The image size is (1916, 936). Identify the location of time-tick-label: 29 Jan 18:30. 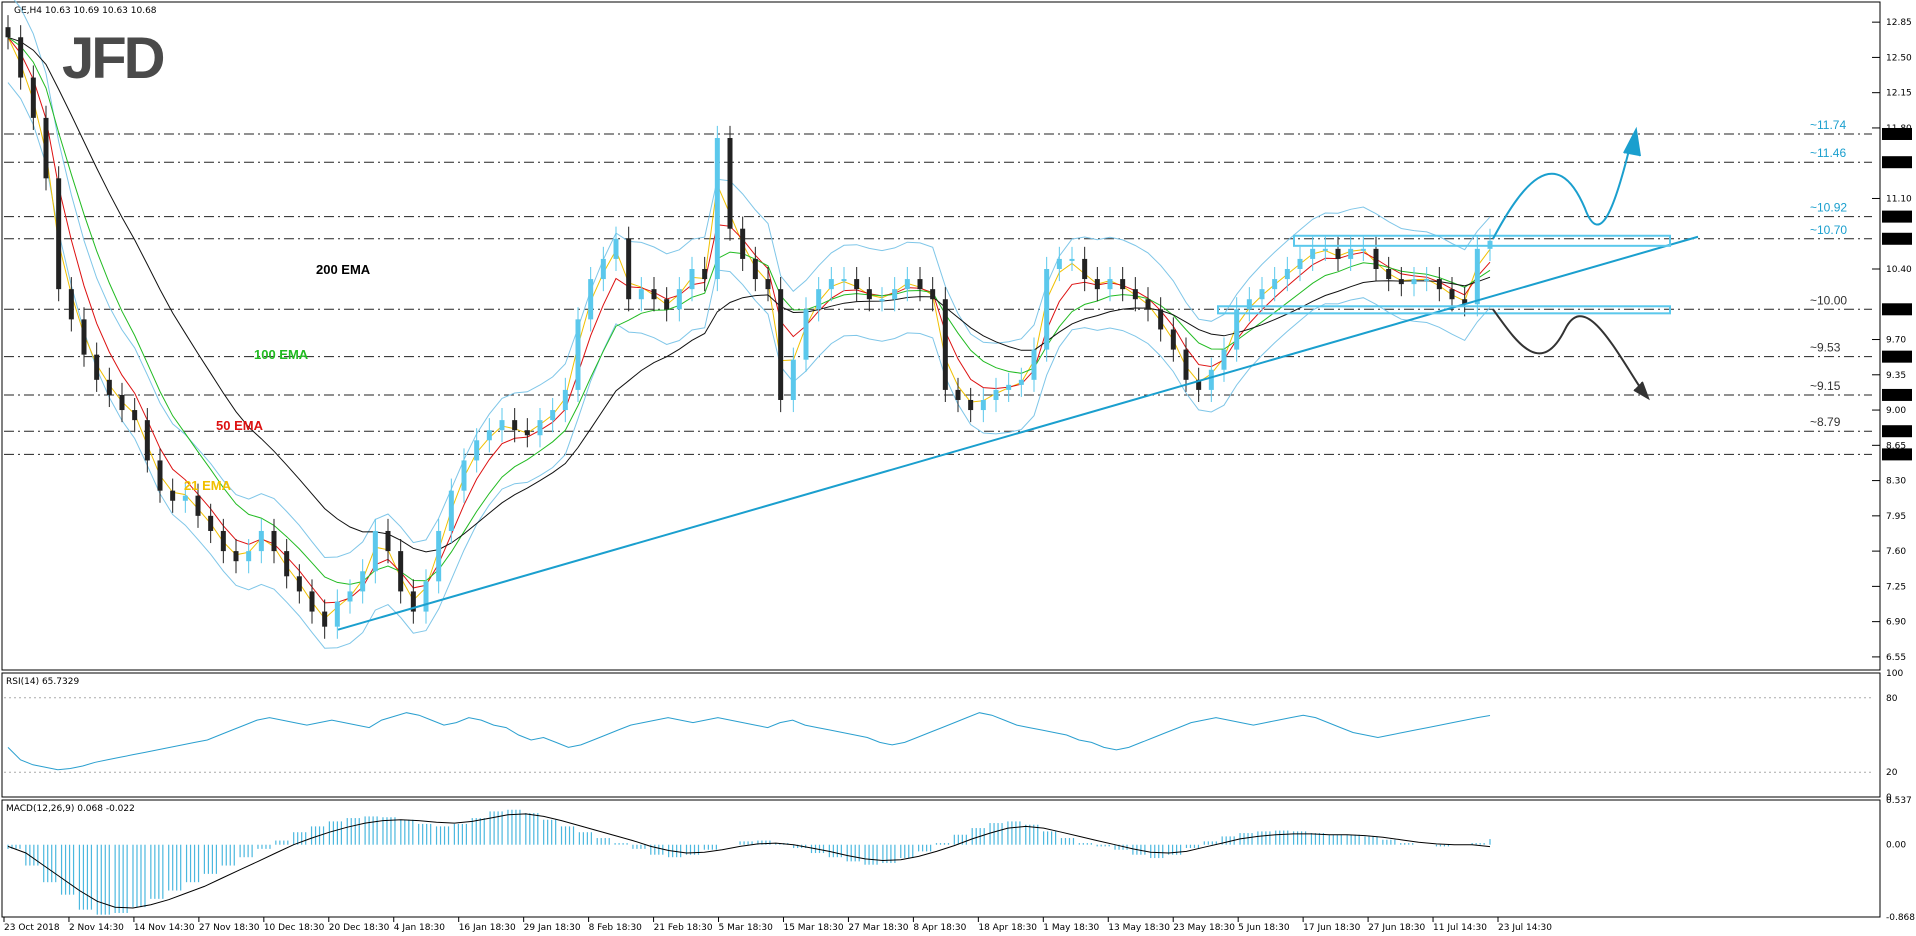
(552, 928).